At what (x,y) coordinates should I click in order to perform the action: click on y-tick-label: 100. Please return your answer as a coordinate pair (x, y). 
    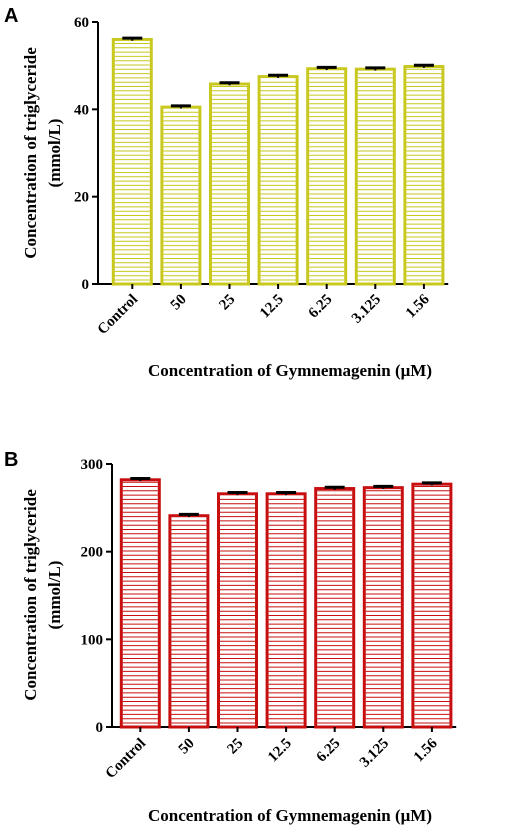
    Looking at the image, I should click on (92, 640).